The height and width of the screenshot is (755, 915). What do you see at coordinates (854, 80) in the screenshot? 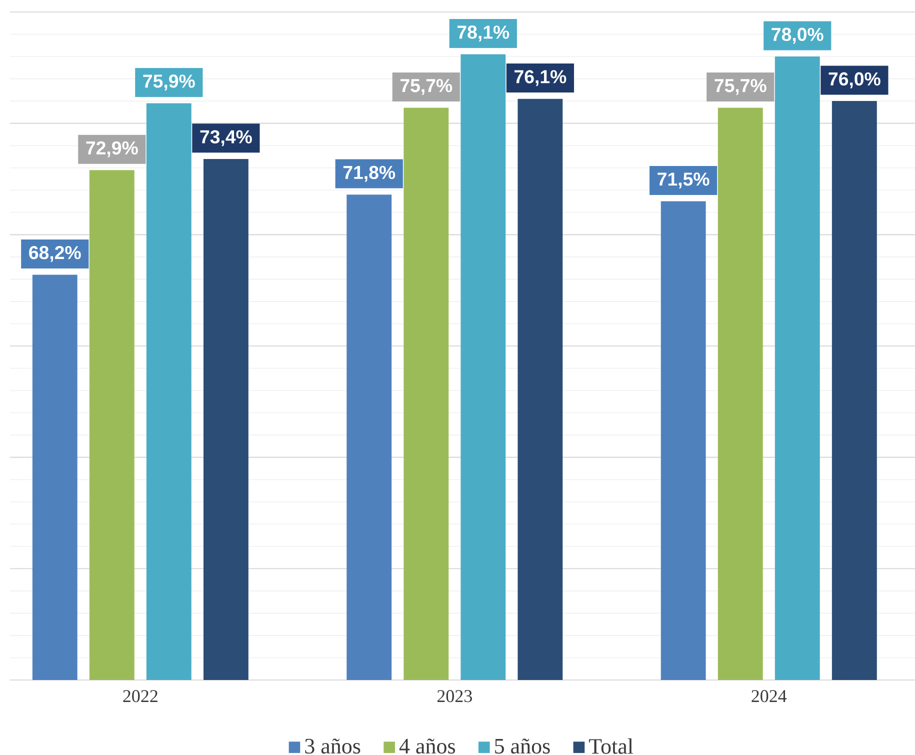
I see `data-label: 76,0%` at bounding box center [854, 80].